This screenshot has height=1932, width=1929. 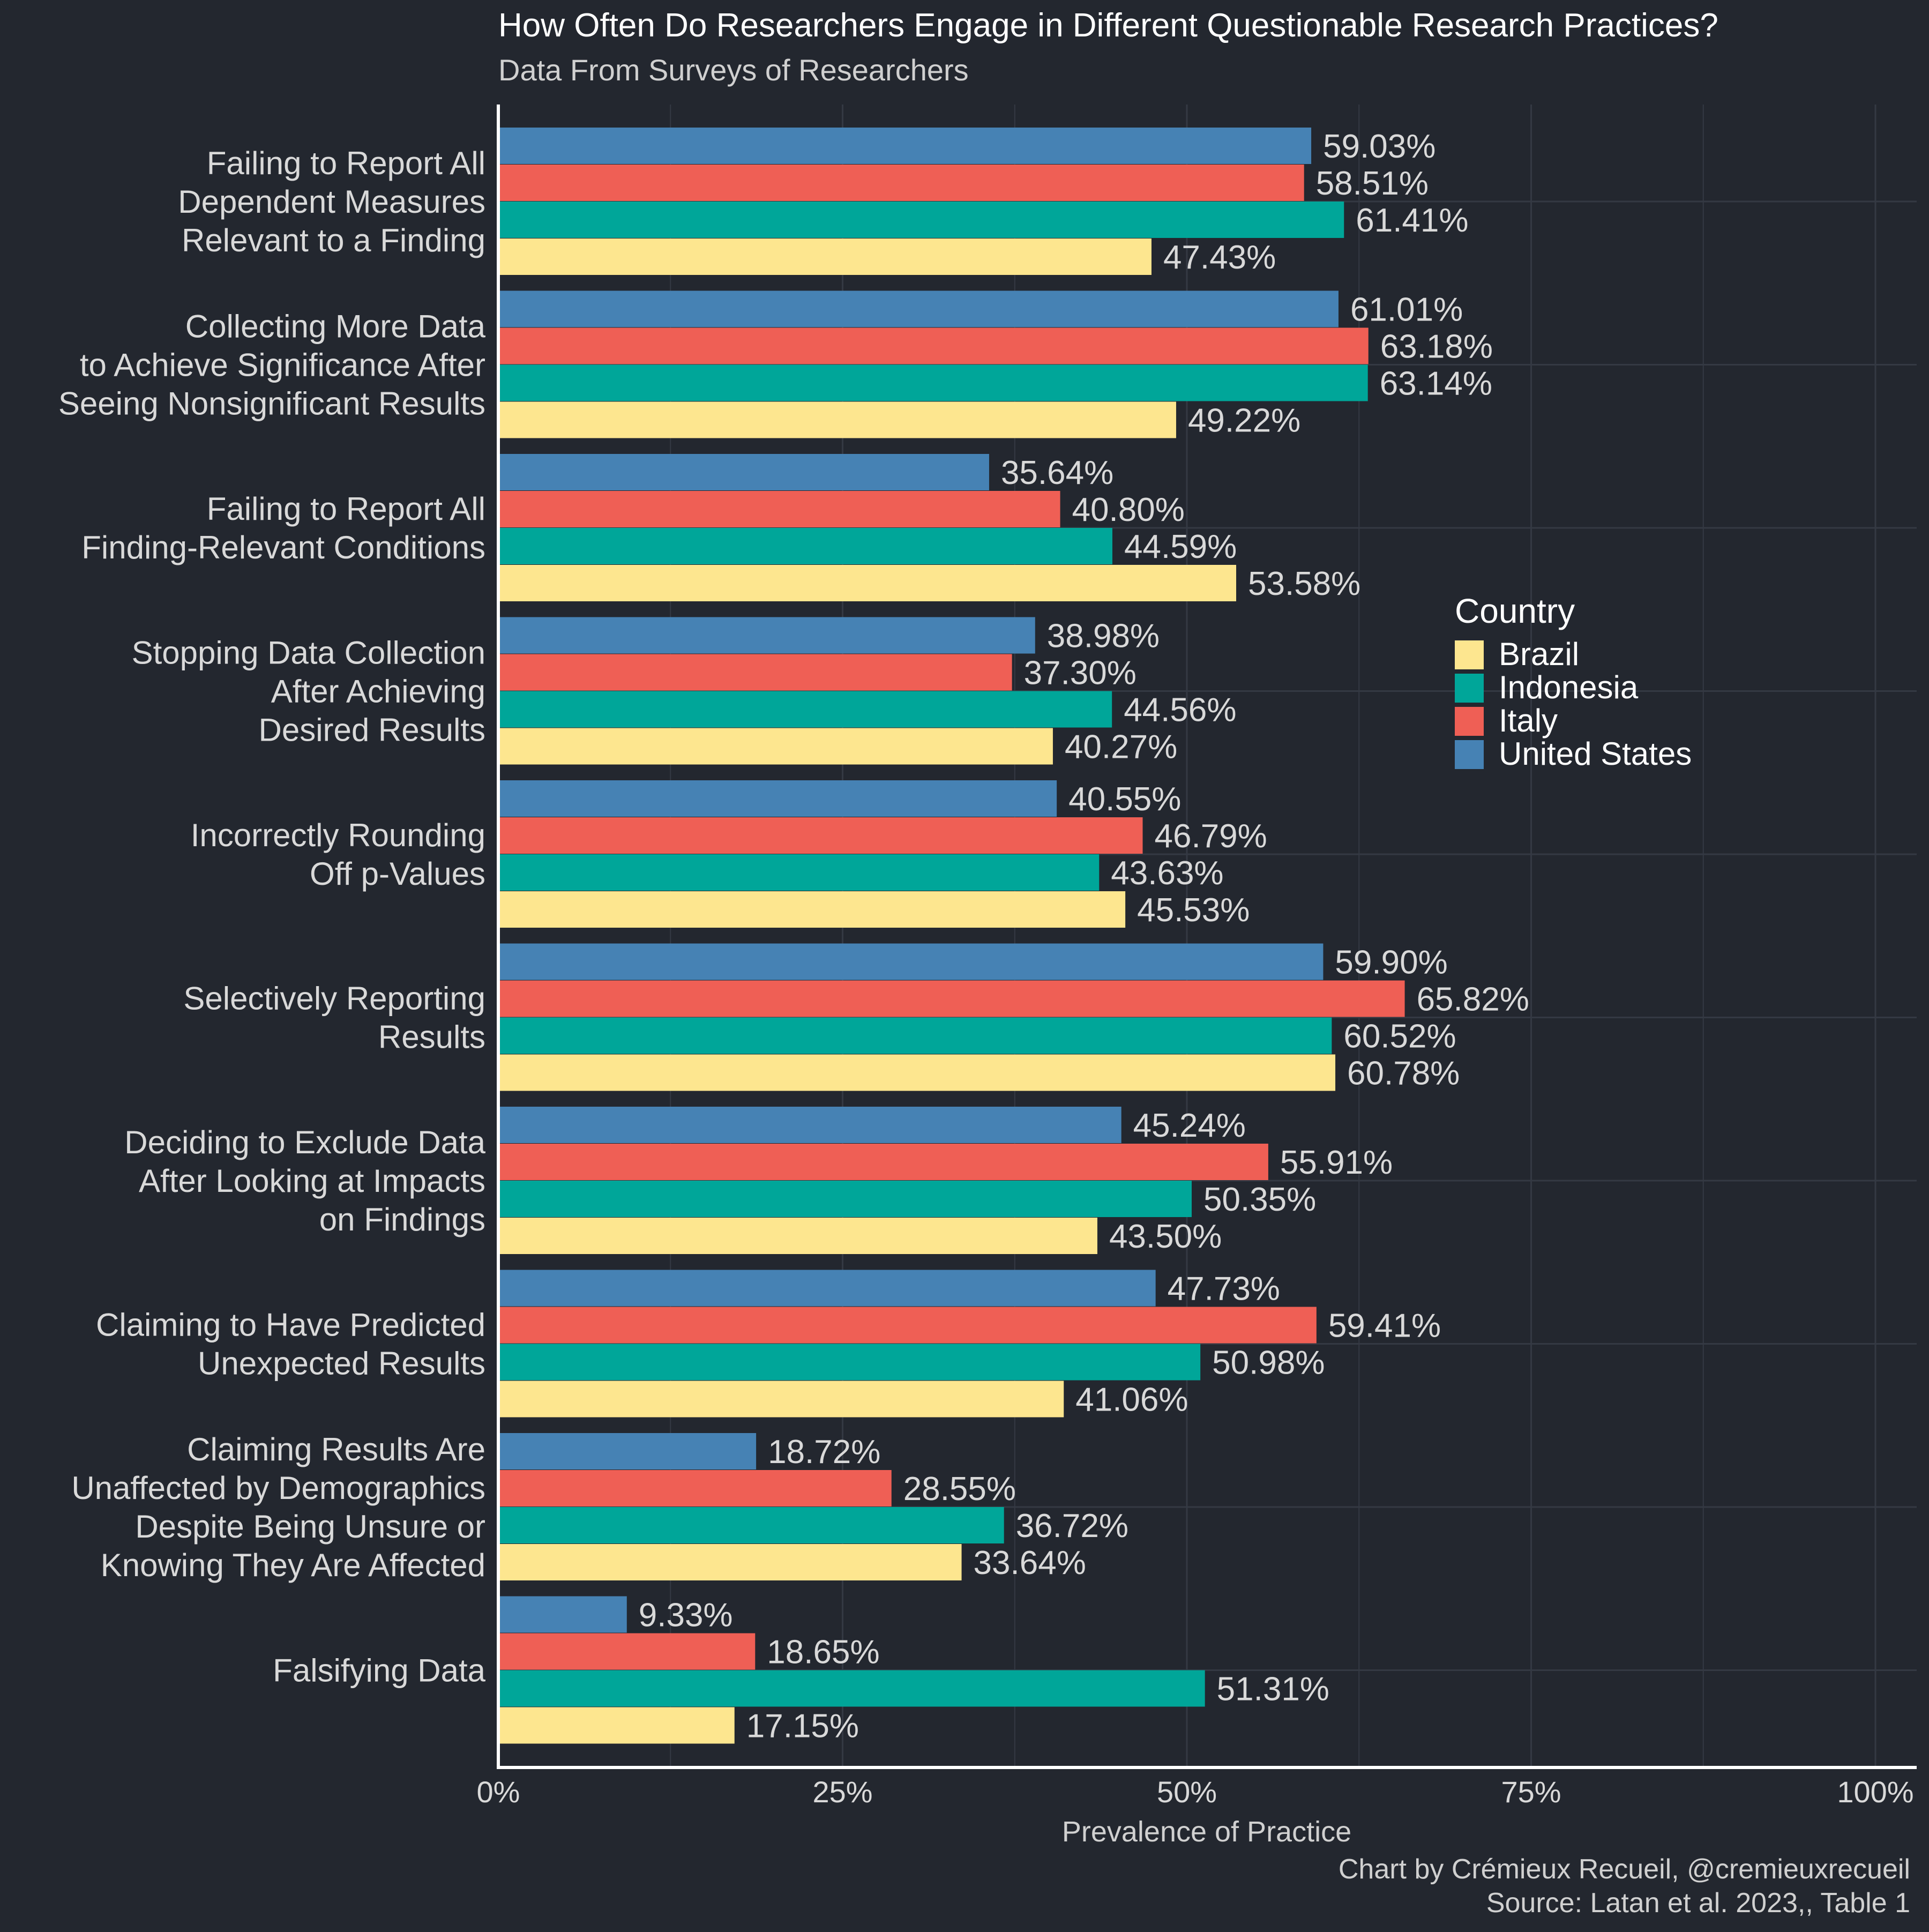 What do you see at coordinates (1190, 1125) in the screenshot?
I see `data-label: 45.24%` at bounding box center [1190, 1125].